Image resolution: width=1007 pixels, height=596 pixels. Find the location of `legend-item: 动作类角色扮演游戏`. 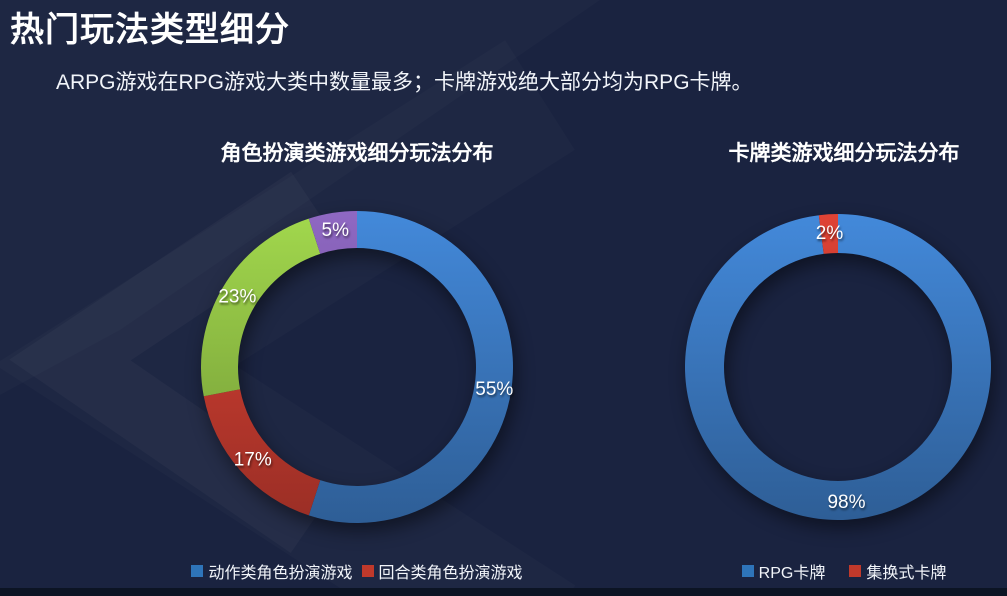

legend-item: 动作类角色扮演游戏 is located at coordinates (272, 571).